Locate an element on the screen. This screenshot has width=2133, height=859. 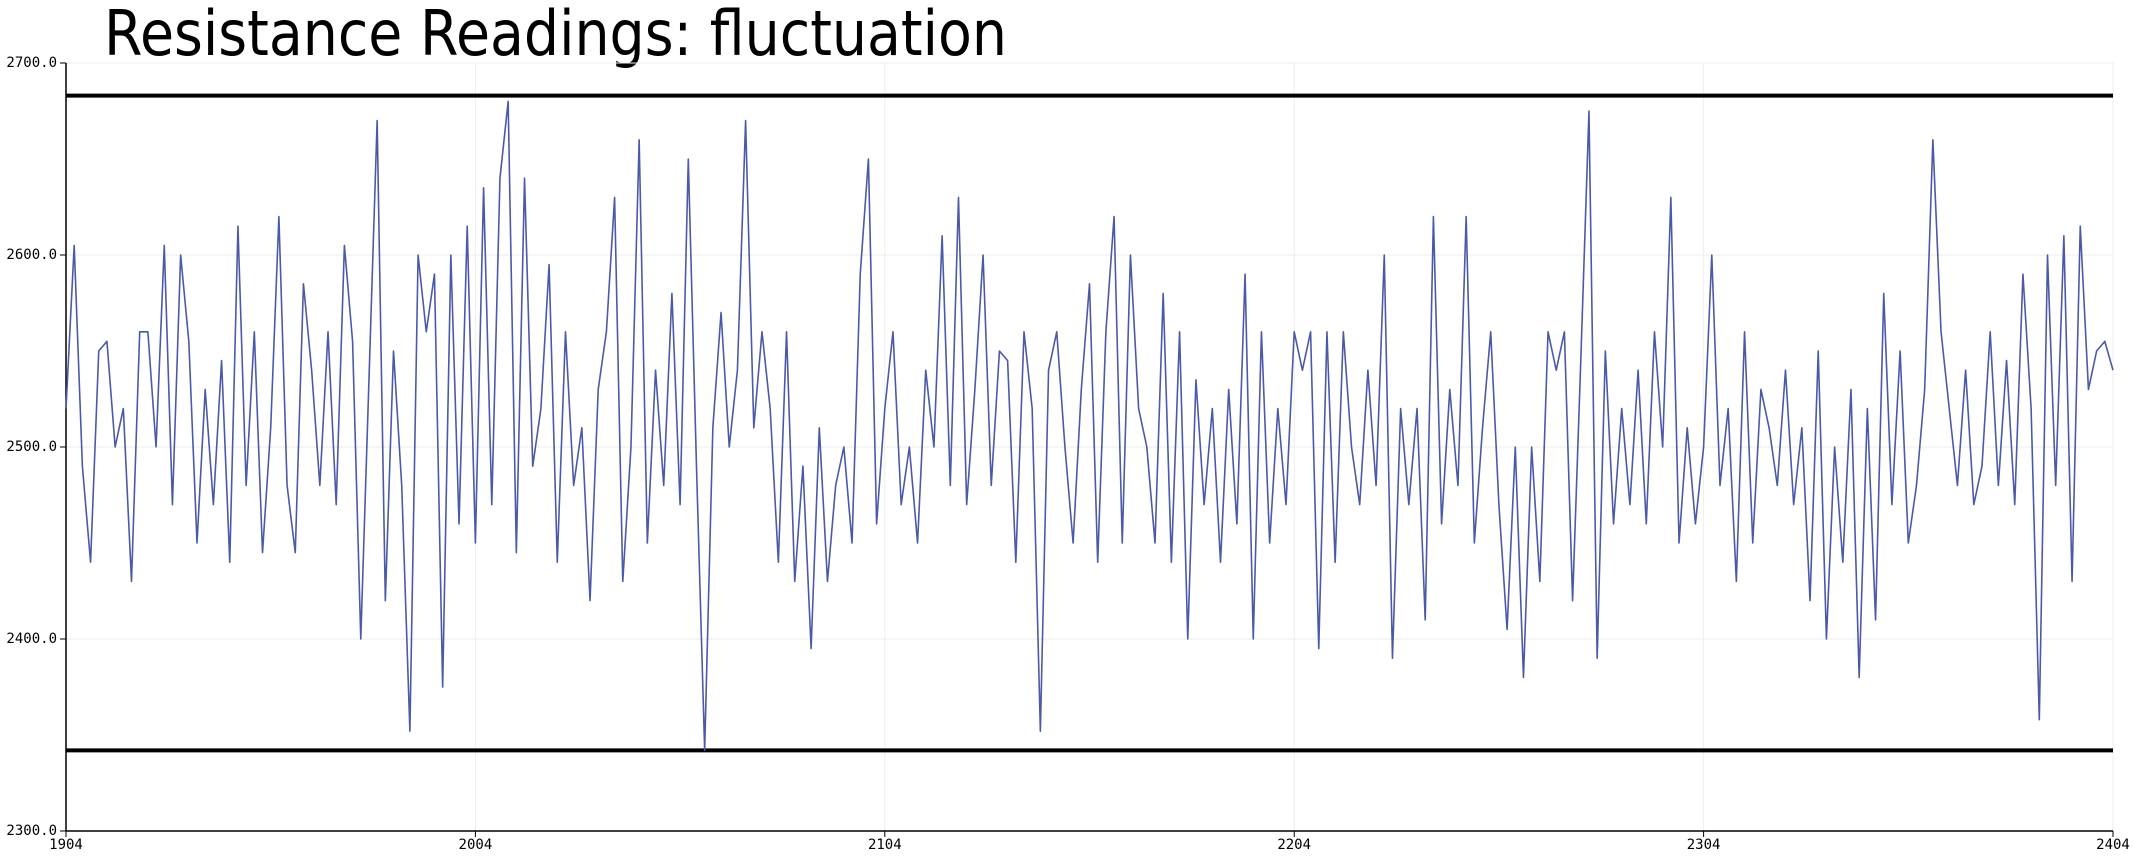
x-tick-label: 2104 is located at coordinates (885, 845).